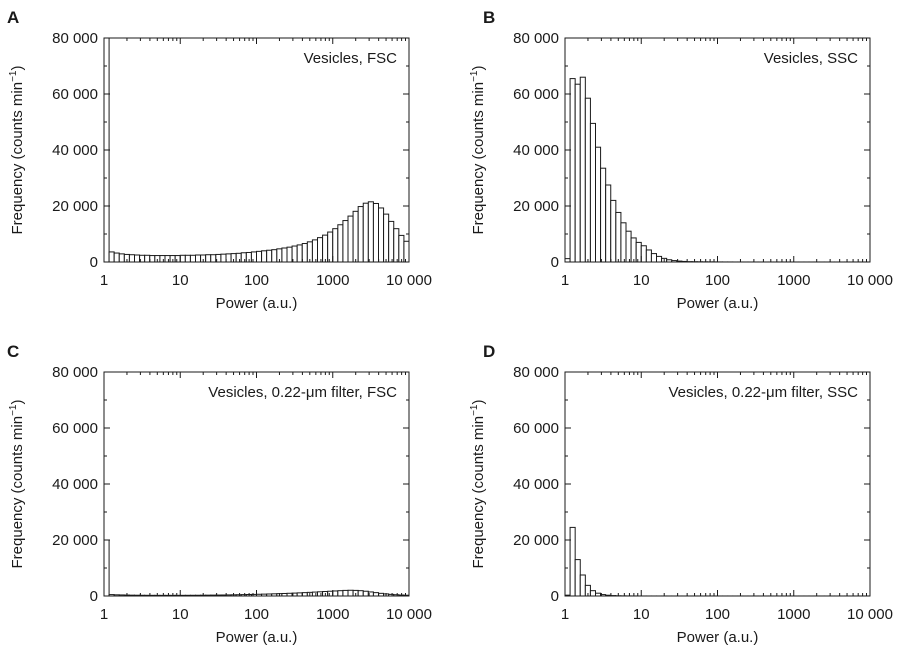  I want to click on panel-letter-b: B, so click(489, 17).